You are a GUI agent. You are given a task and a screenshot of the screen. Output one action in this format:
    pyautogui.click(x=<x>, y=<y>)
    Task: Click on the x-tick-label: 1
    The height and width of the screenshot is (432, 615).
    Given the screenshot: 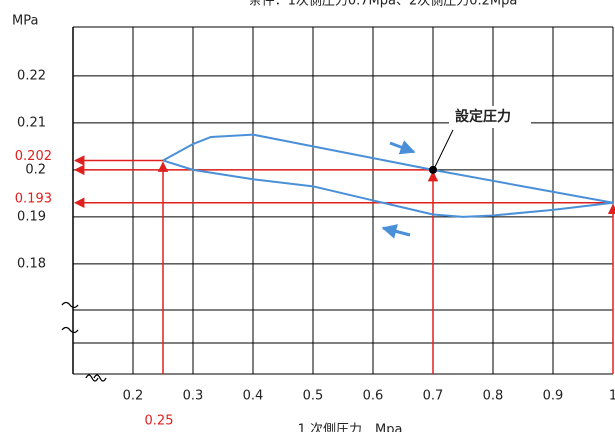 What is the action you would take?
    pyautogui.click(x=612, y=396)
    